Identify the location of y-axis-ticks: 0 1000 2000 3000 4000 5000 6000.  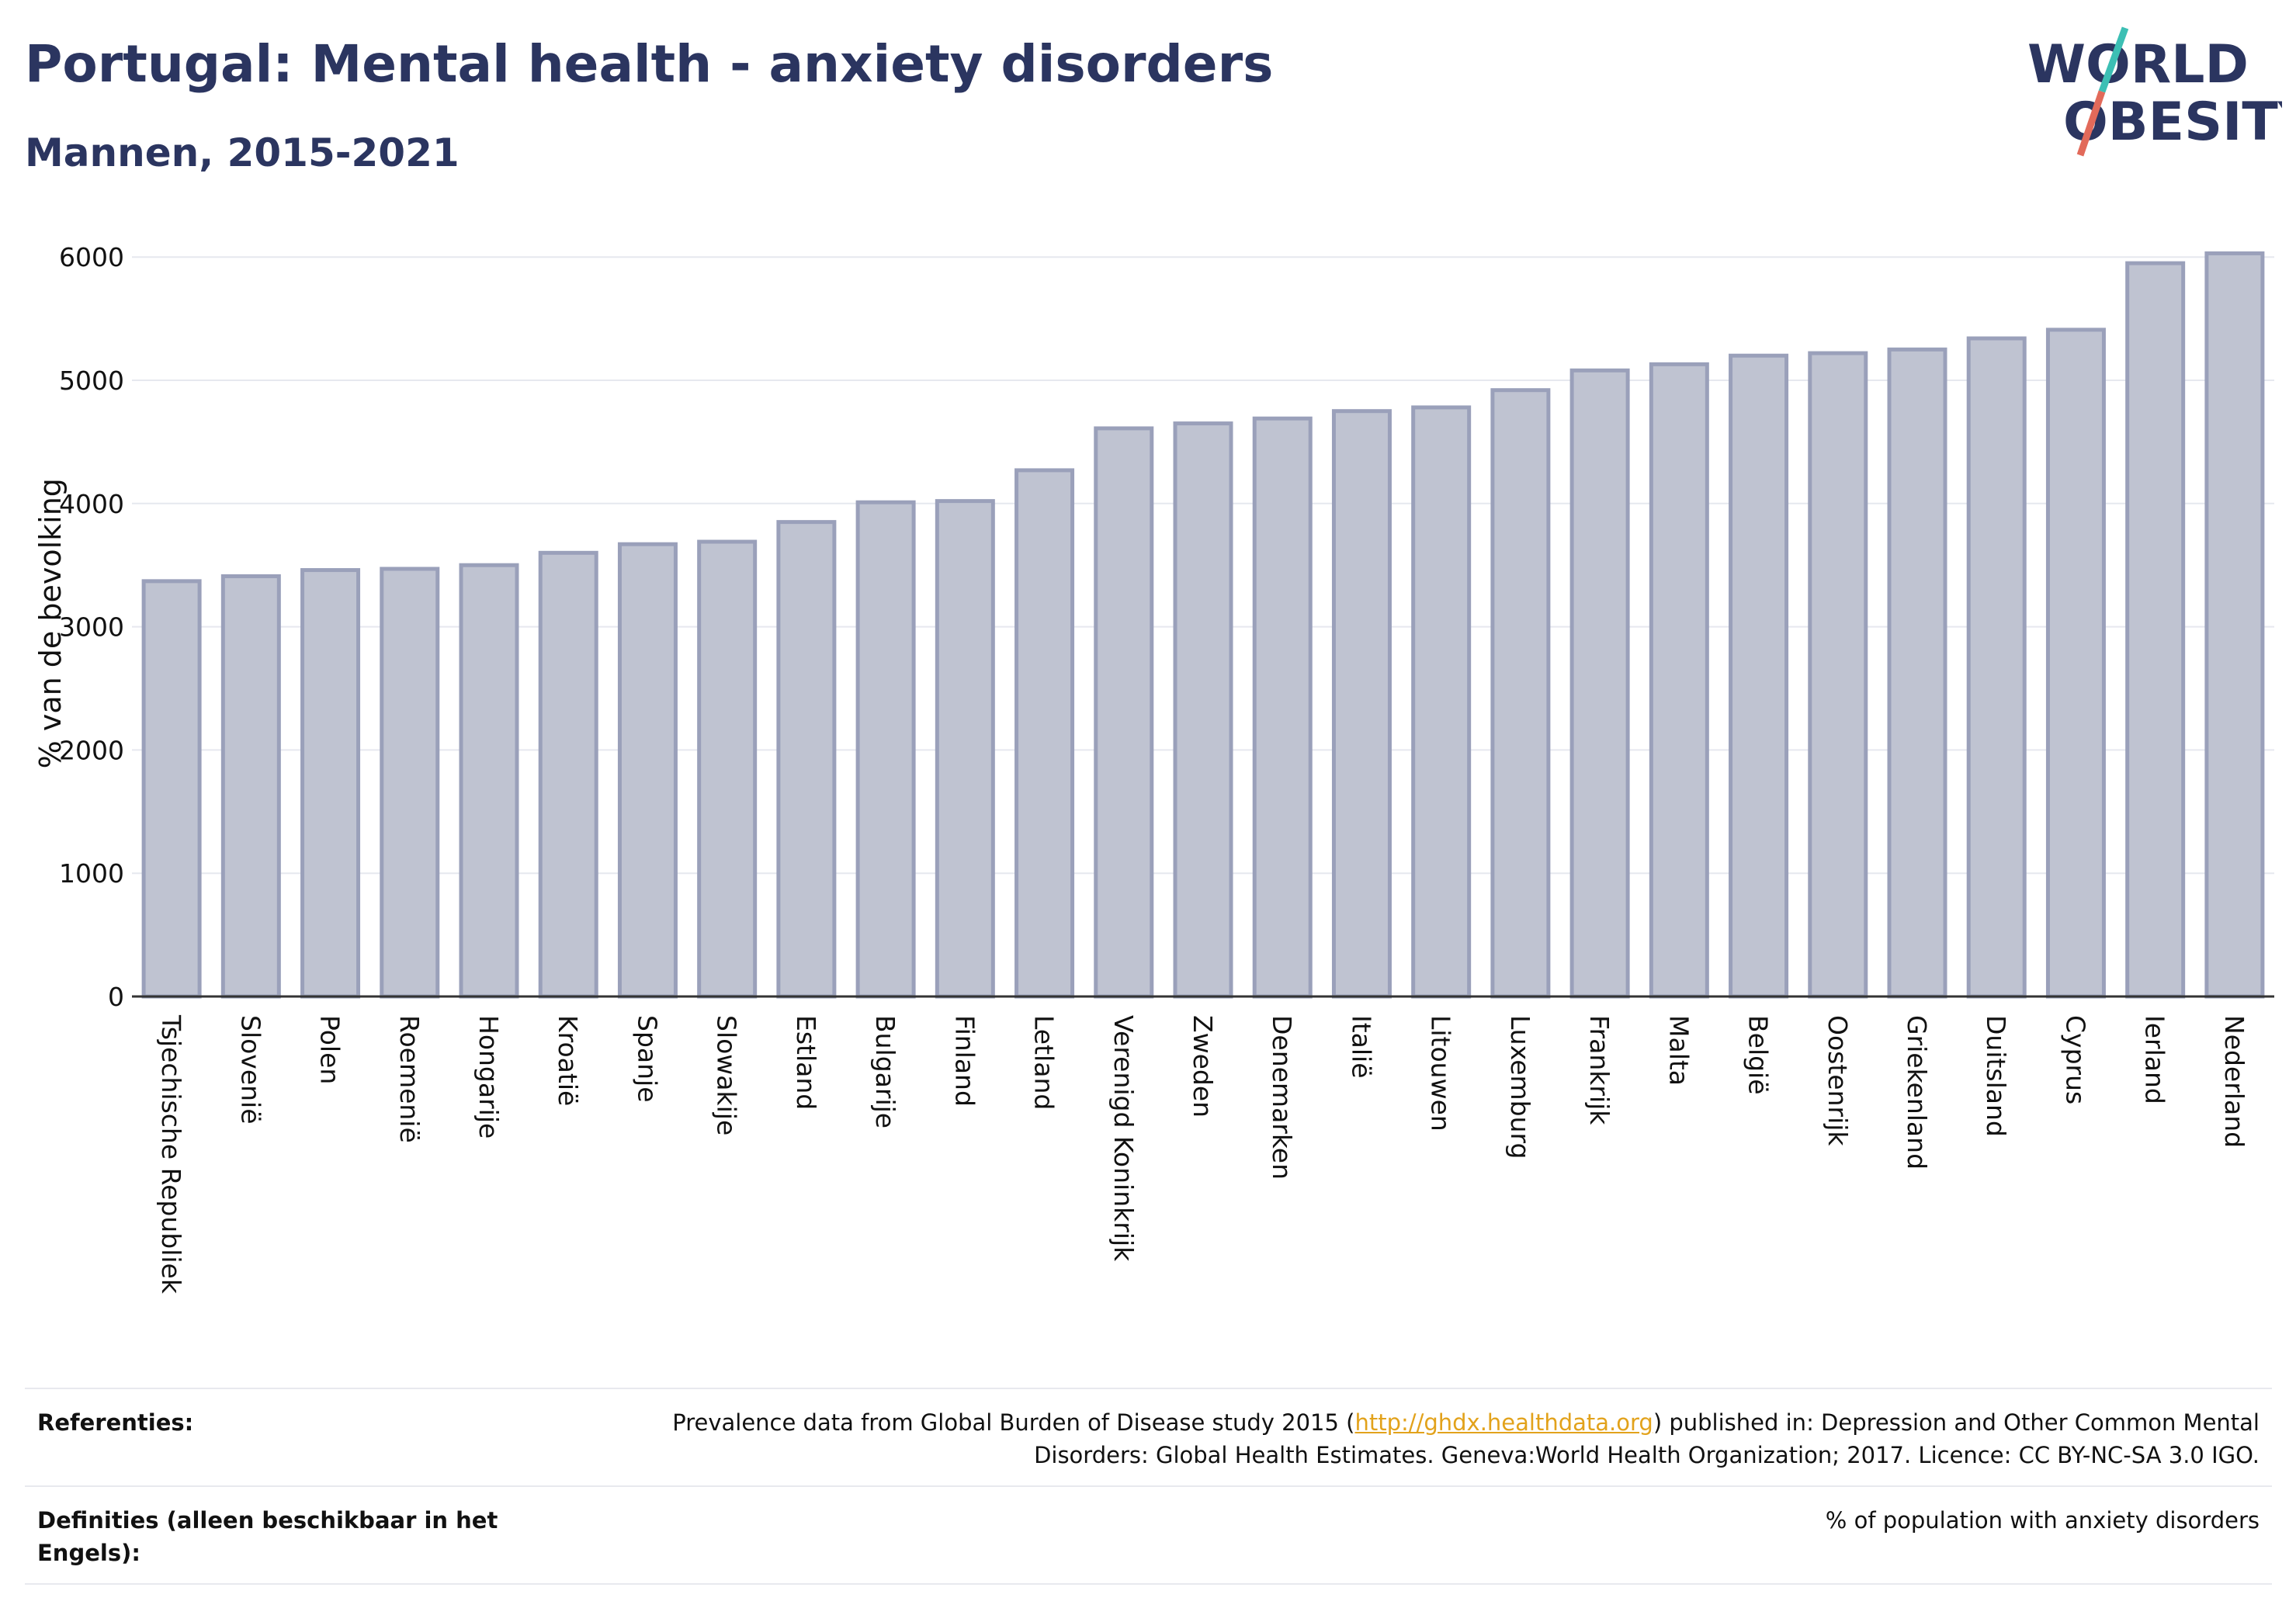
(91, 627).